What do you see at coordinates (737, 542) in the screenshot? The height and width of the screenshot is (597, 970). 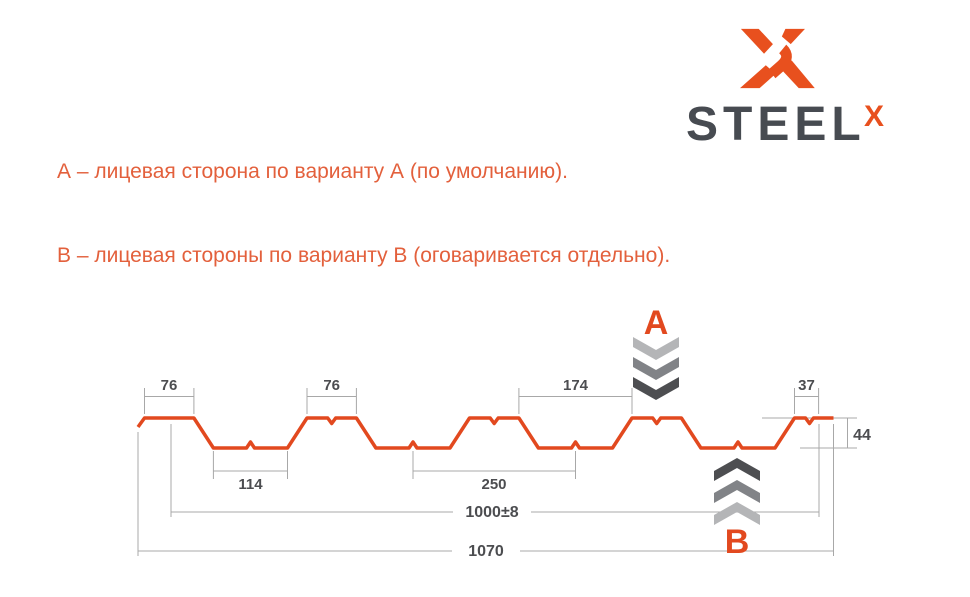 I see `side-b-letter: В` at bounding box center [737, 542].